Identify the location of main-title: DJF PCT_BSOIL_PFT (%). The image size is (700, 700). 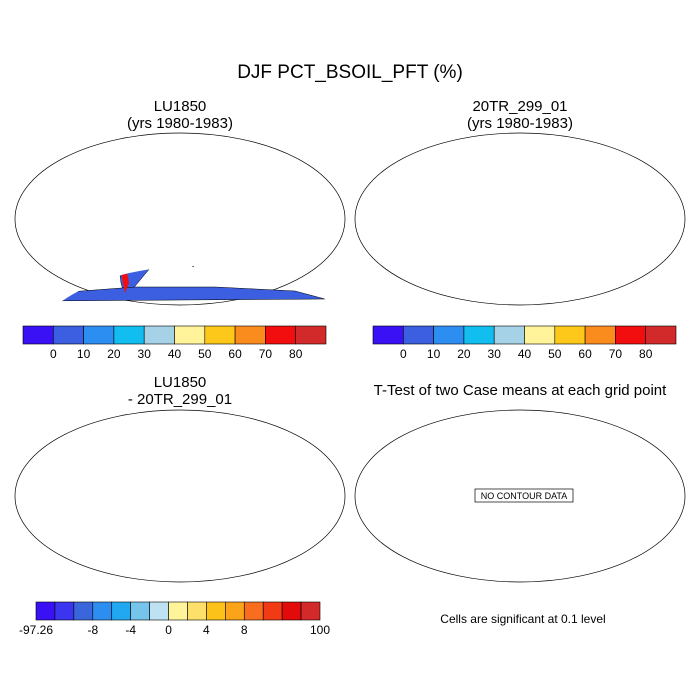
(350, 72).